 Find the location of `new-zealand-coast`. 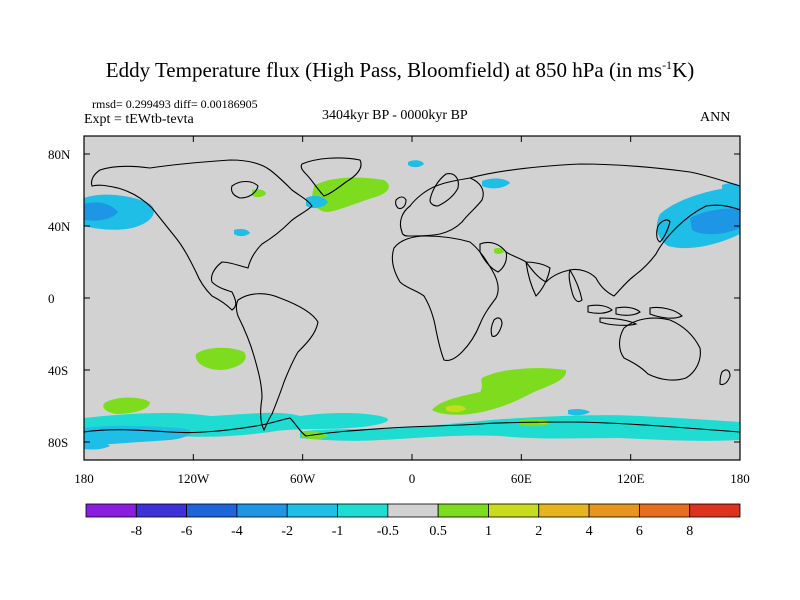

new-zealand-coast is located at coordinates (725, 377).